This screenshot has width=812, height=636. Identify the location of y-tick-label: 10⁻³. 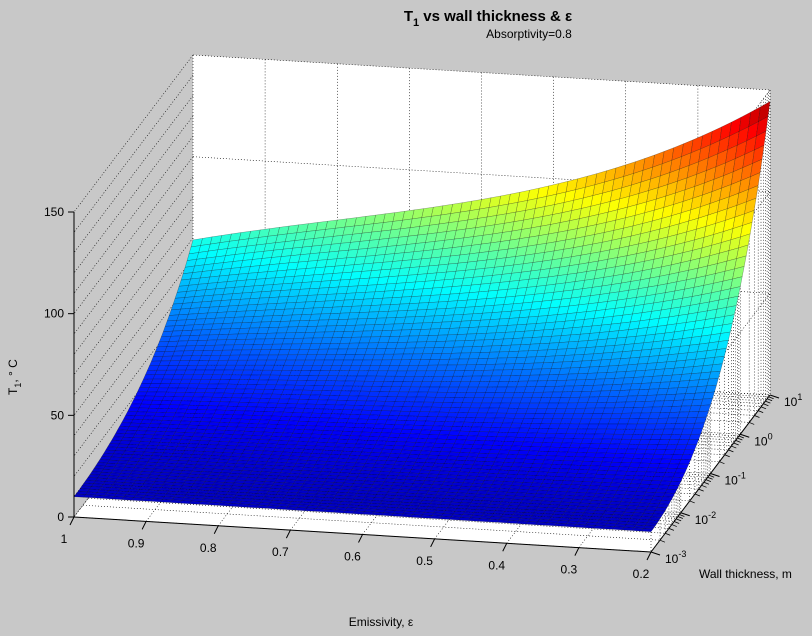
(675, 557).